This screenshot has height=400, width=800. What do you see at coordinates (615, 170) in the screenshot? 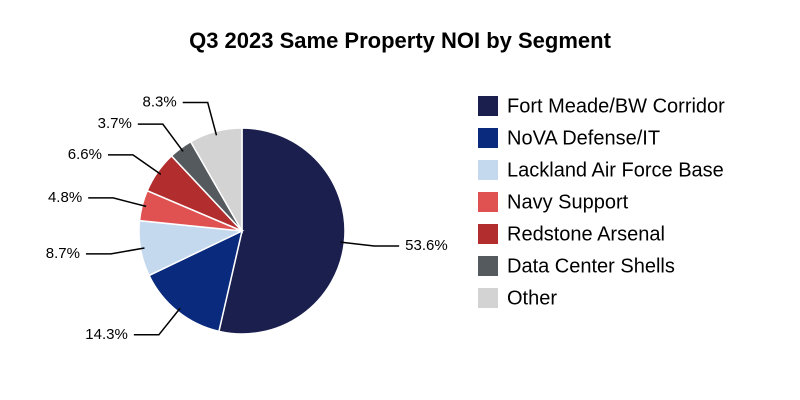
I see `legend-label: Lackland Air Force Base` at bounding box center [615, 170].